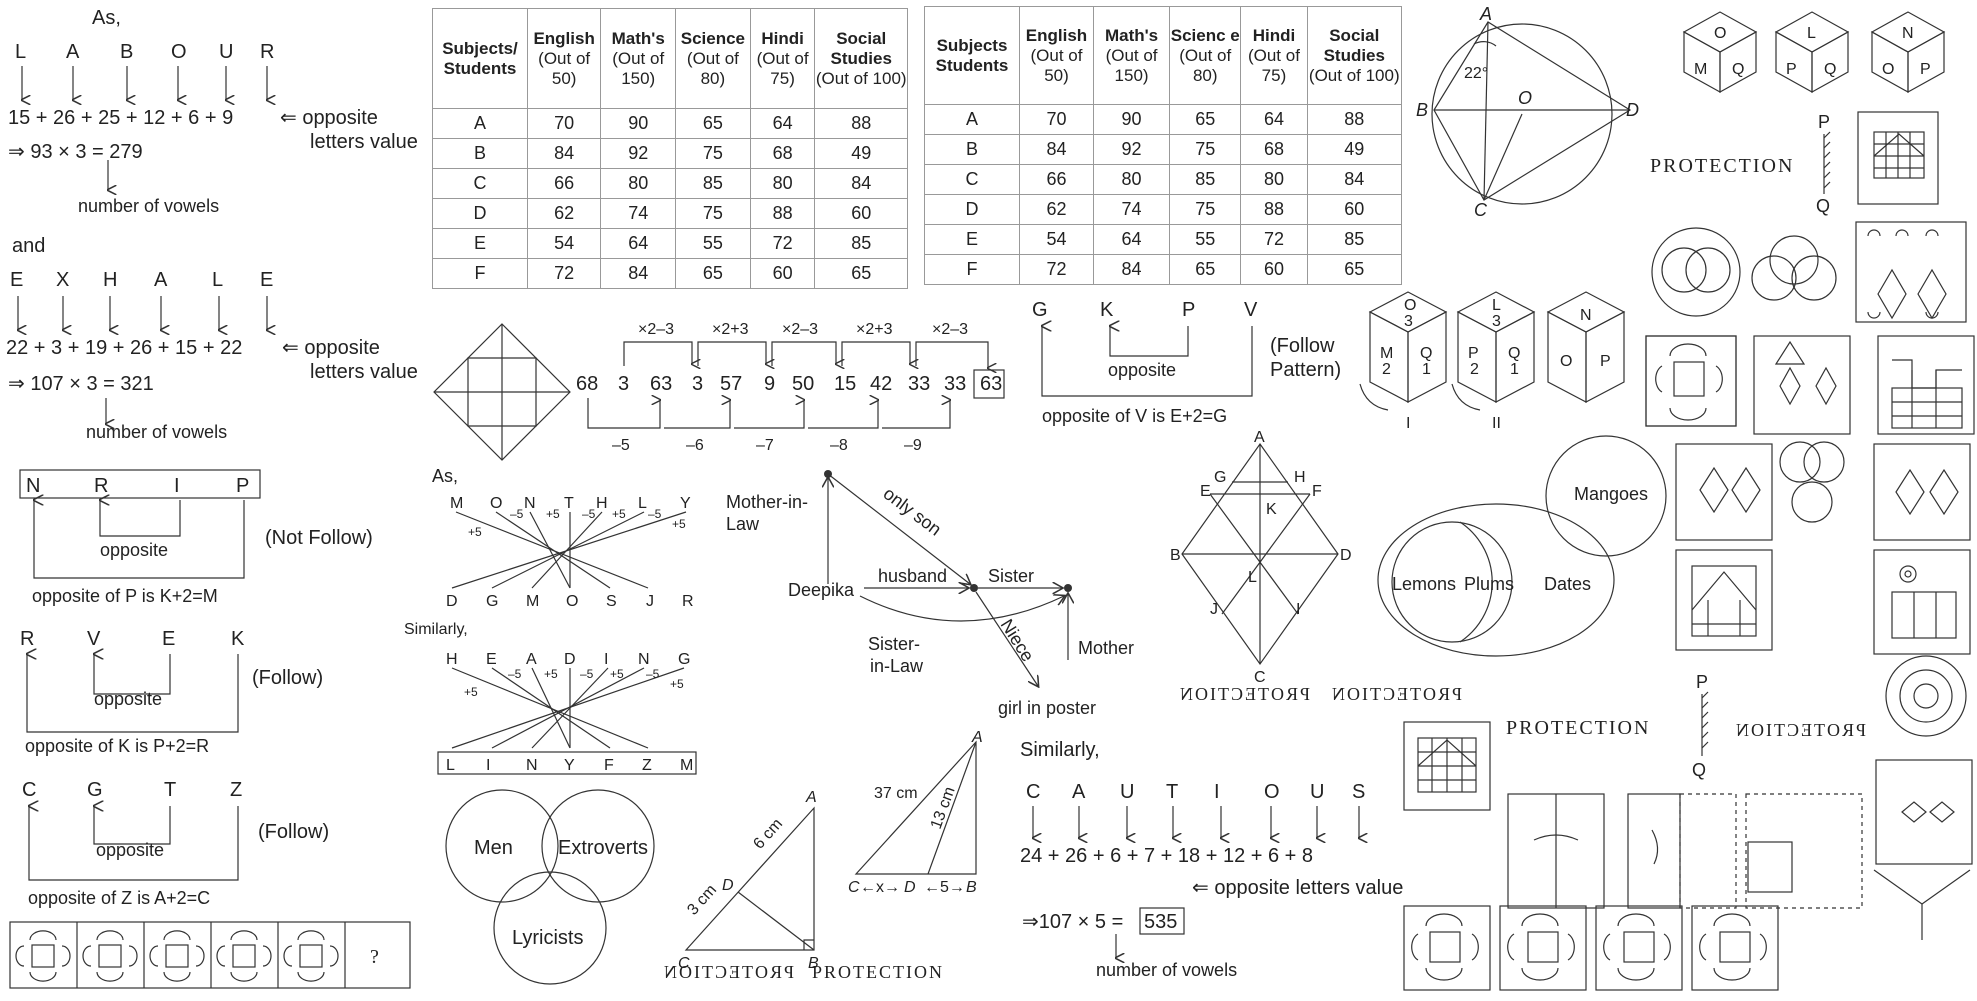  What do you see at coordinates (1056, 209) in the screenshot?
I see `table2-rows-3-1: 62` at bounding box center [1056, 209].